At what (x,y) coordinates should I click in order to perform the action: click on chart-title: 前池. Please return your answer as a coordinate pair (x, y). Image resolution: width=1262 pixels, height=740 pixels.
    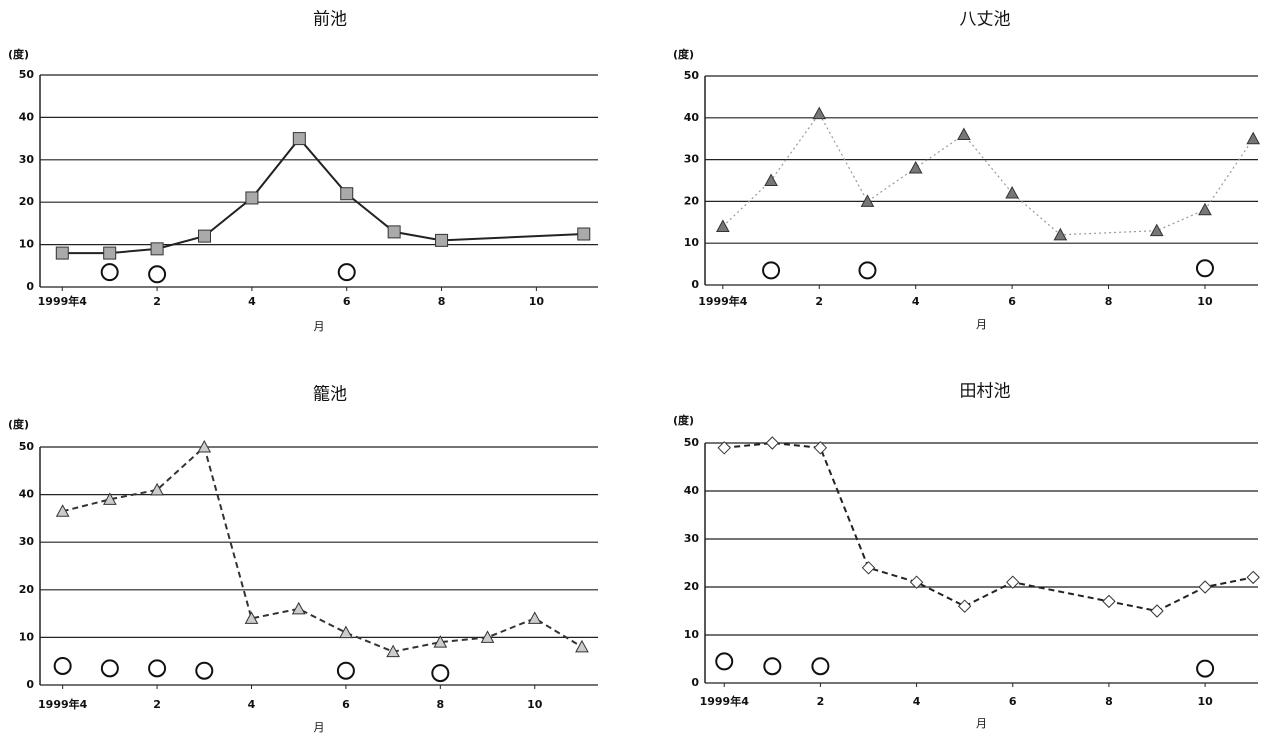
    Looking at the image, I should click on (330, 20).